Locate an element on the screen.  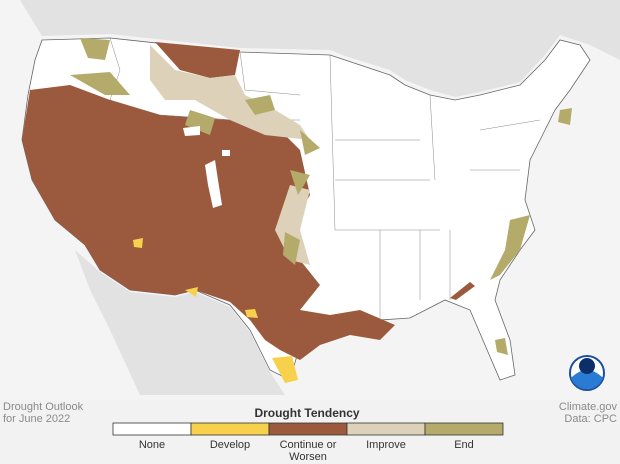
caption: Drought Outlook for June 2022 is located at coordinates (43, 413).